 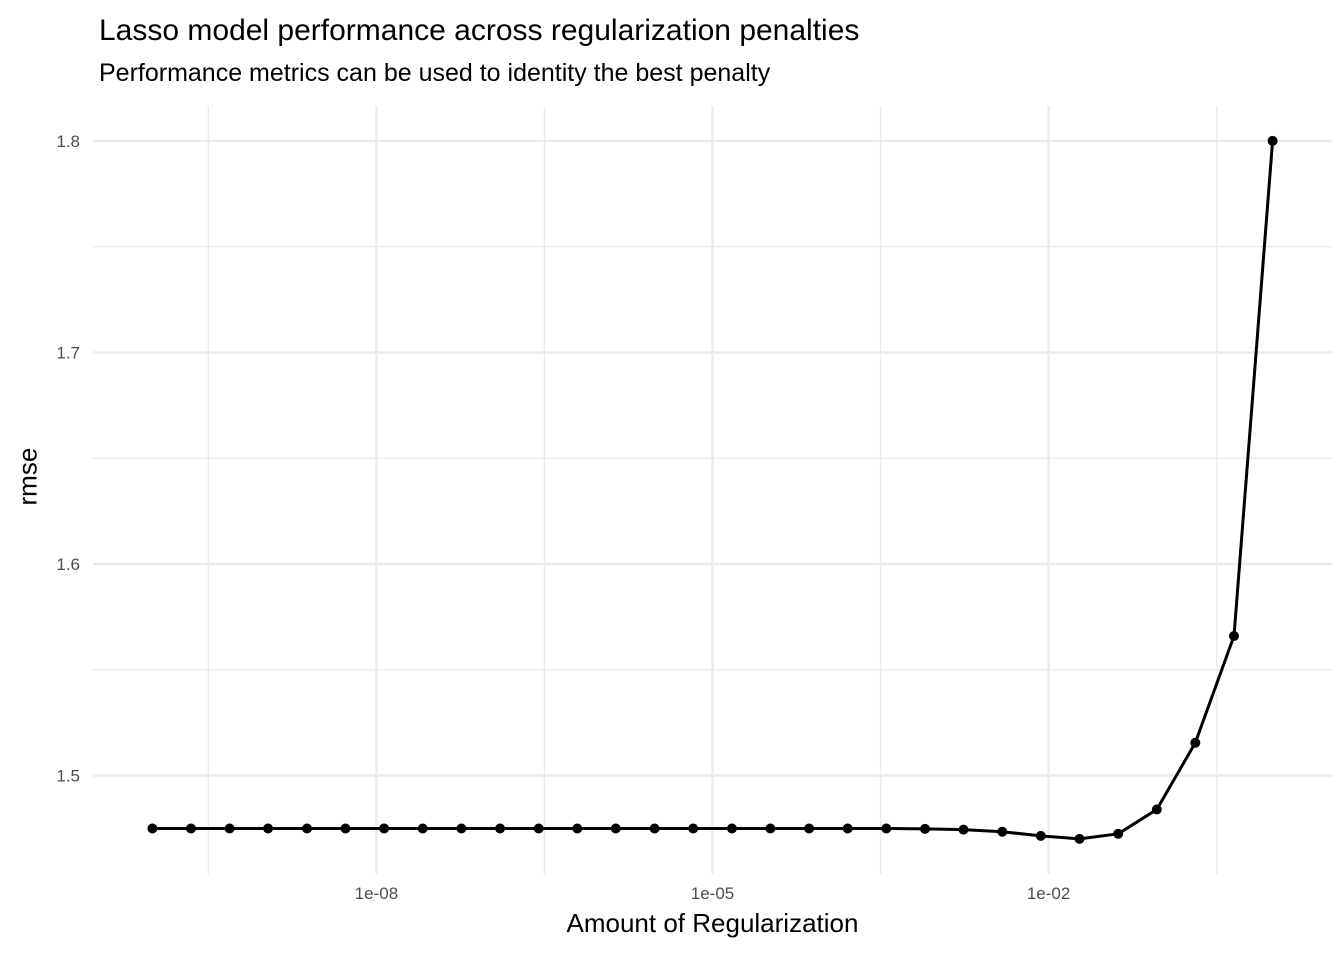 I want to click on x-tick-label: 1e-08, so click(x=376, y=893).